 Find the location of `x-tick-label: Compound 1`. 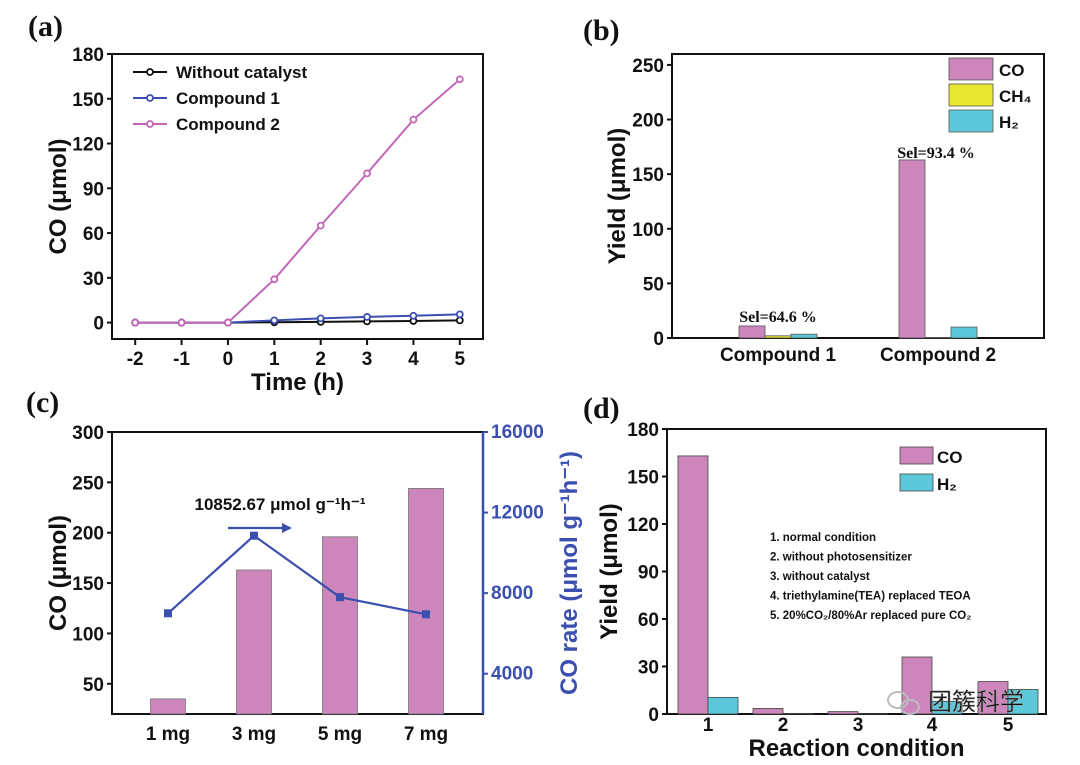

x-tick-label: Compound 1 is located at coordinates (778, 355).